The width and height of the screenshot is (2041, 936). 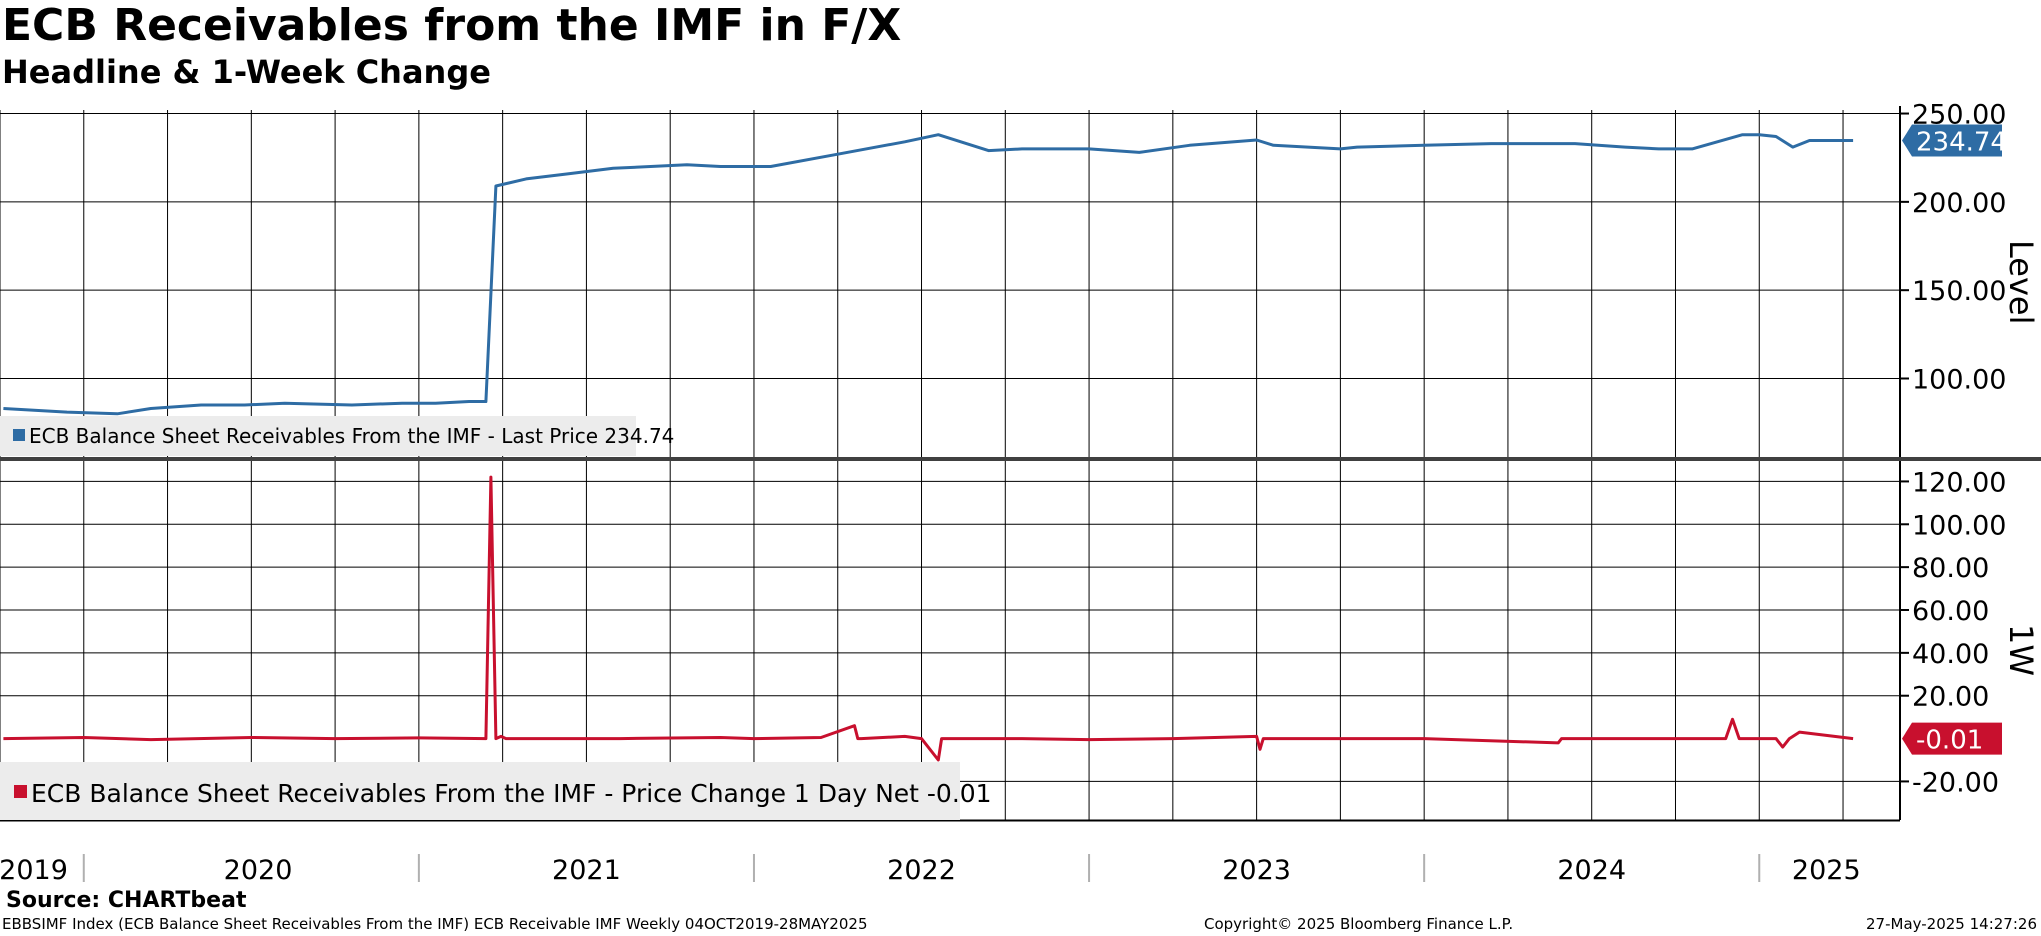 I want to click on change-last-value-badge, so click(x=1952, y=738).